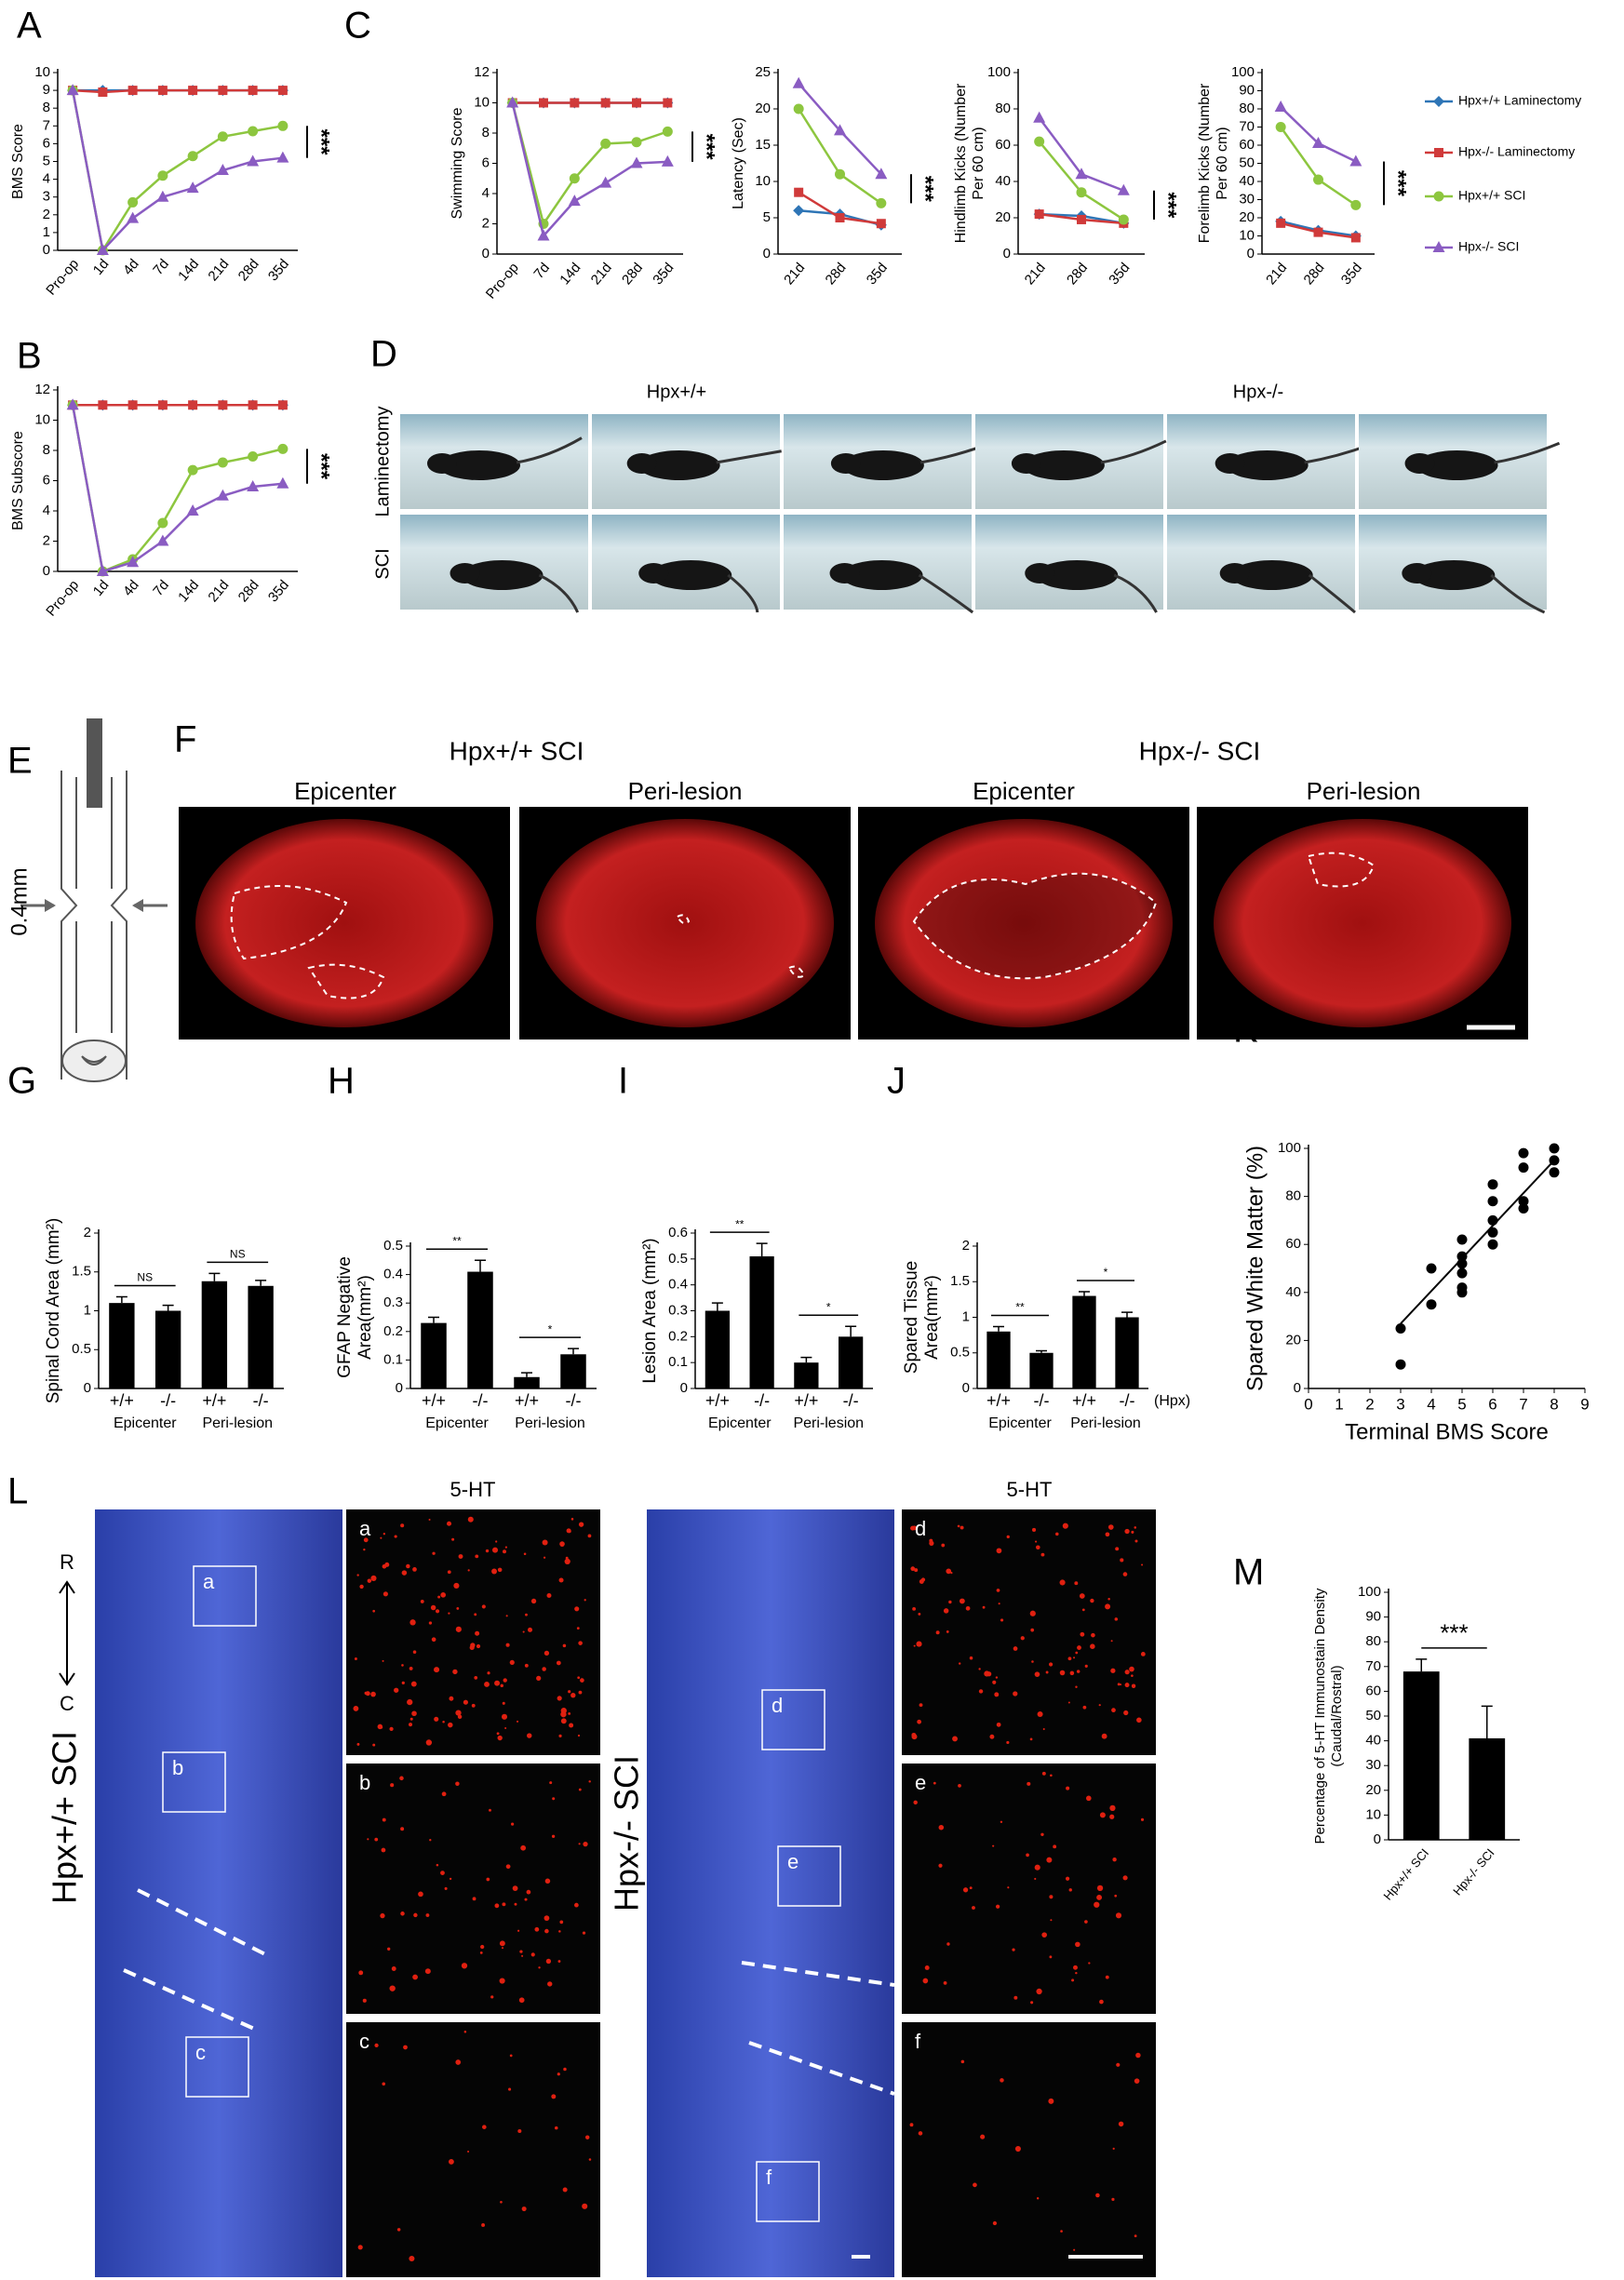  I want to click on x-tick-label: 1d, so click(101, 588).